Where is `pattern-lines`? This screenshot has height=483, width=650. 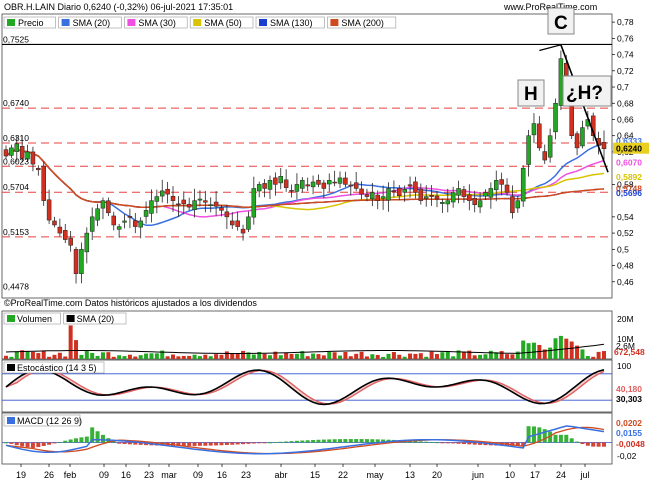
pattern-lines is located at coordinates (574, 108).